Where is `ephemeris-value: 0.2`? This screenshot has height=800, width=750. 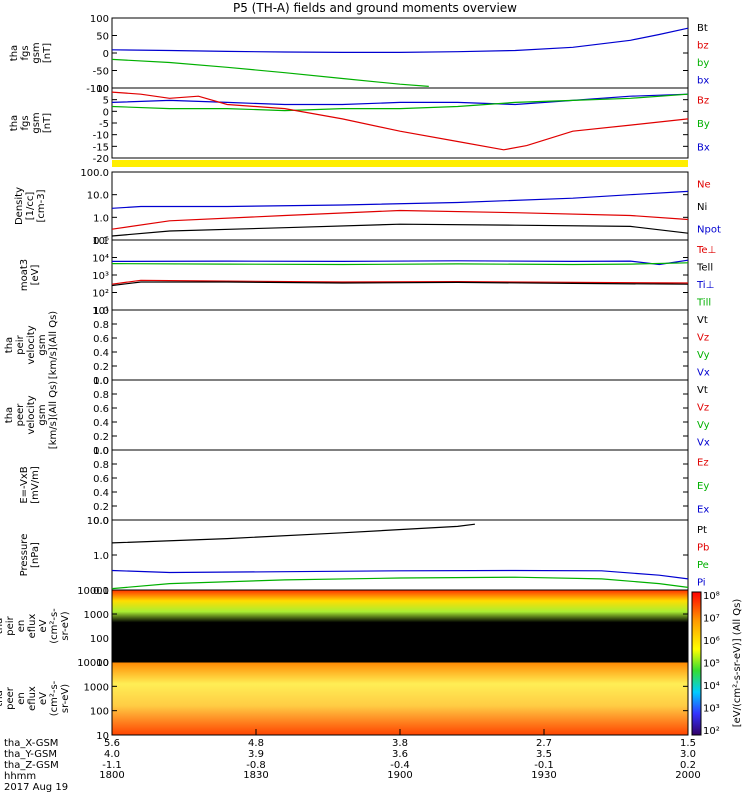
ephemeris-value: 0.2 is located at coordinates (688, 765).